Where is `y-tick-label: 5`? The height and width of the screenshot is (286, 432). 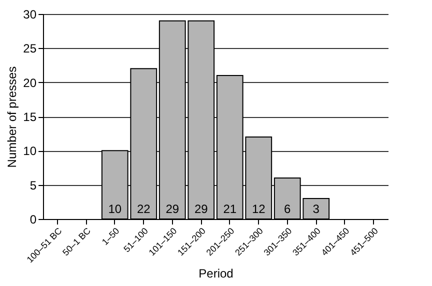
y-tick-label: 5 is located at coordinates (33, 185).